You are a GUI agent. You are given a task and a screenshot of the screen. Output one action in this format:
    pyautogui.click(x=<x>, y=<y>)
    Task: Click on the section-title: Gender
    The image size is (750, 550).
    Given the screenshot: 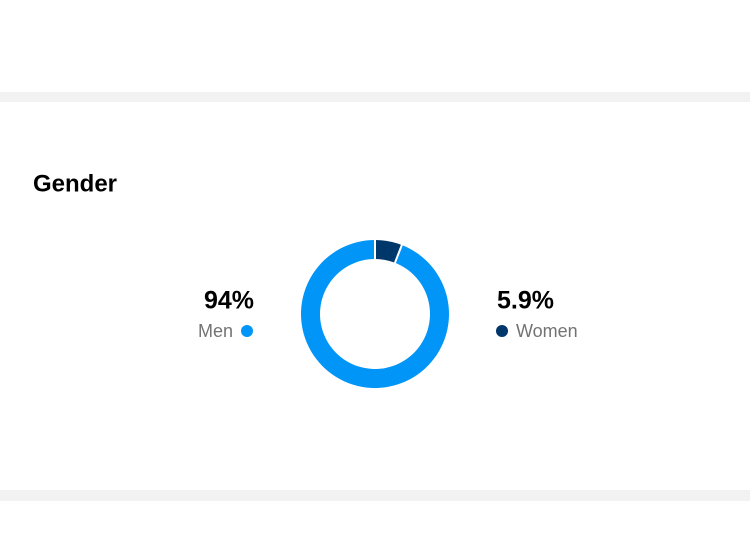 What is the action you would take?
    pyautogui.click(x=75, y=183)
    